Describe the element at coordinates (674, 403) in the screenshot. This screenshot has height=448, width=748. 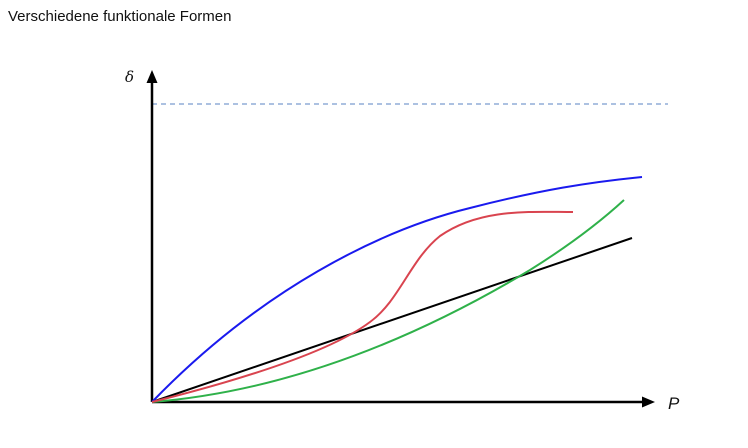
I see `x-axis-label: P` at that location.